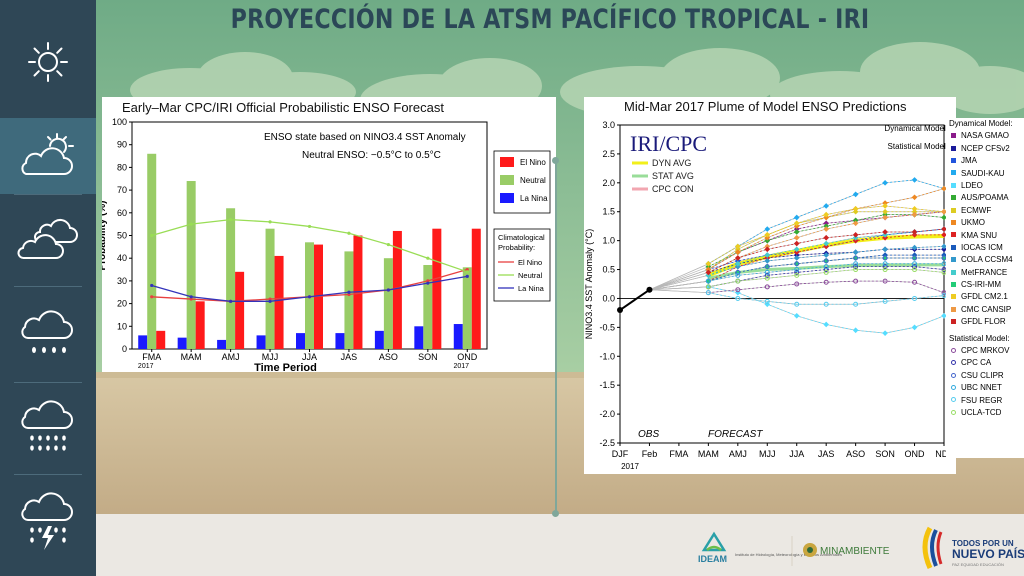 This screenshot has width=1024, height=576. What do you see at coordinates (620, 454) in the screenshot?
I see `x-tick-label: DJF` at bounding box center [620, 454].